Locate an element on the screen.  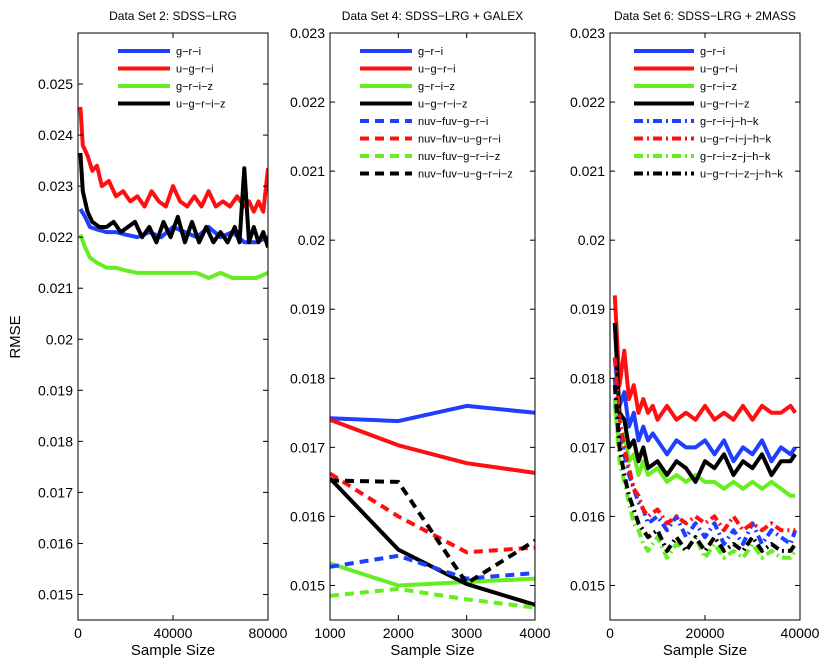
legend: g−r−i u−g−r−i g−r−i−z u−g−r−i−z is located at coordinates (172, 78).